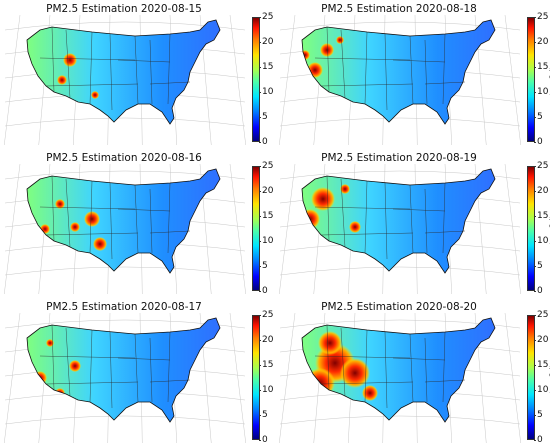 The width and height of the screenshot is (550, 447). What do you see at coordinates (124, 9) in the screenshot?
I see `panel-title: PM2.5 Estimation 2020-08-15` at bounding box center [124, 9].